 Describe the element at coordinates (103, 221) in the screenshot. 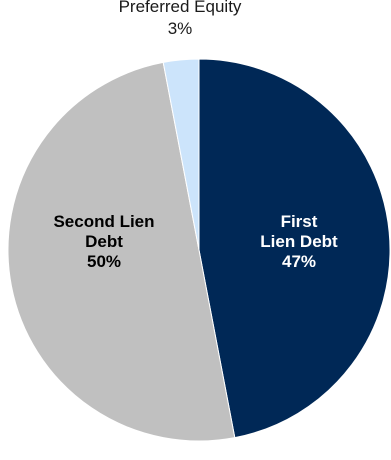

I see `slice-label-line: Second Lien` at that location.